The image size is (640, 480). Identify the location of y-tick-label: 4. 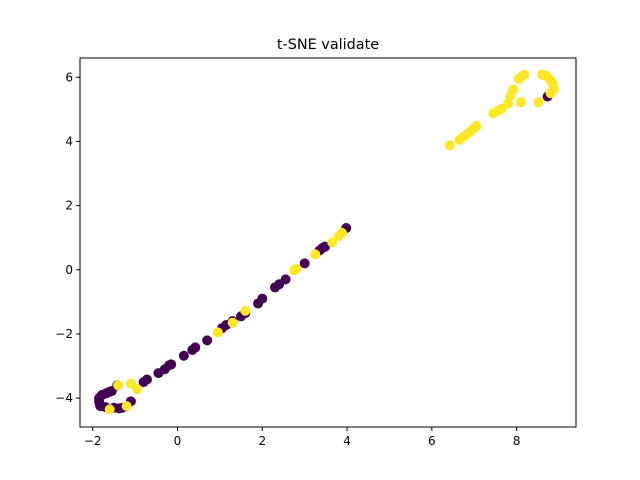
(69, 141).